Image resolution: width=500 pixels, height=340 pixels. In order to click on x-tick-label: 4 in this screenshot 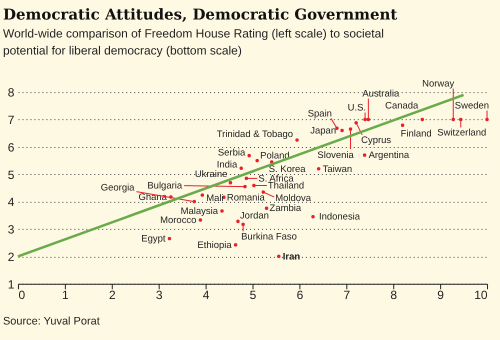, I will do `click(206, 295)`.